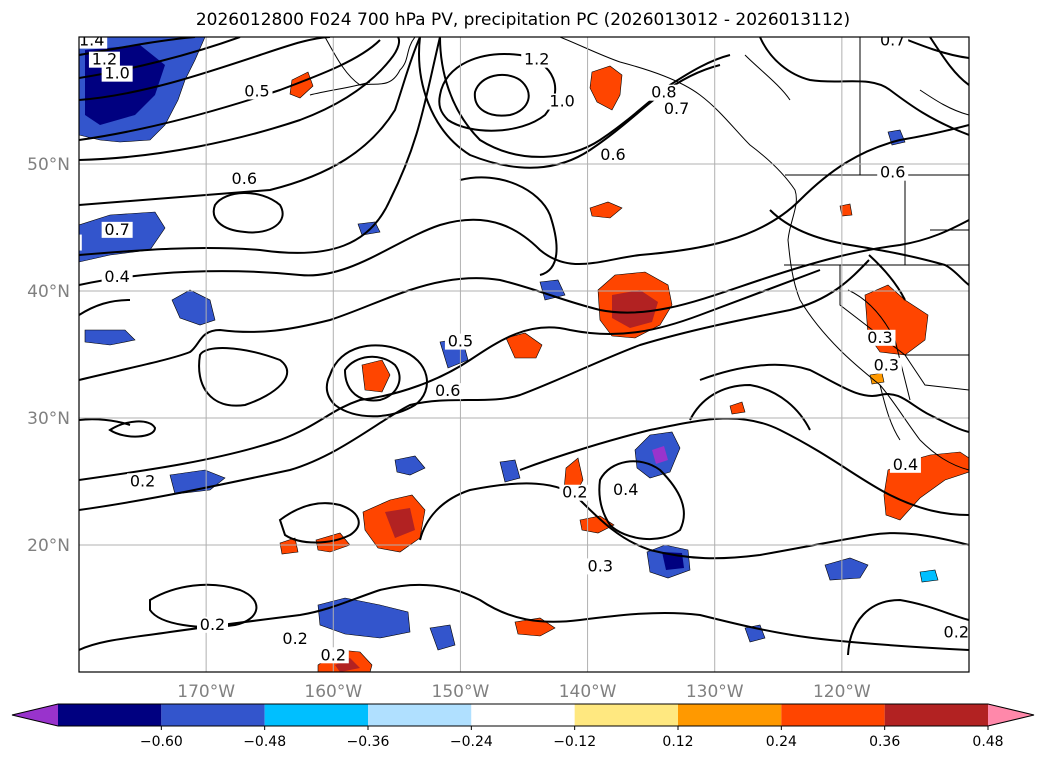  I want to click on colorbar-tick-label: −0.60, so click(161, 742).